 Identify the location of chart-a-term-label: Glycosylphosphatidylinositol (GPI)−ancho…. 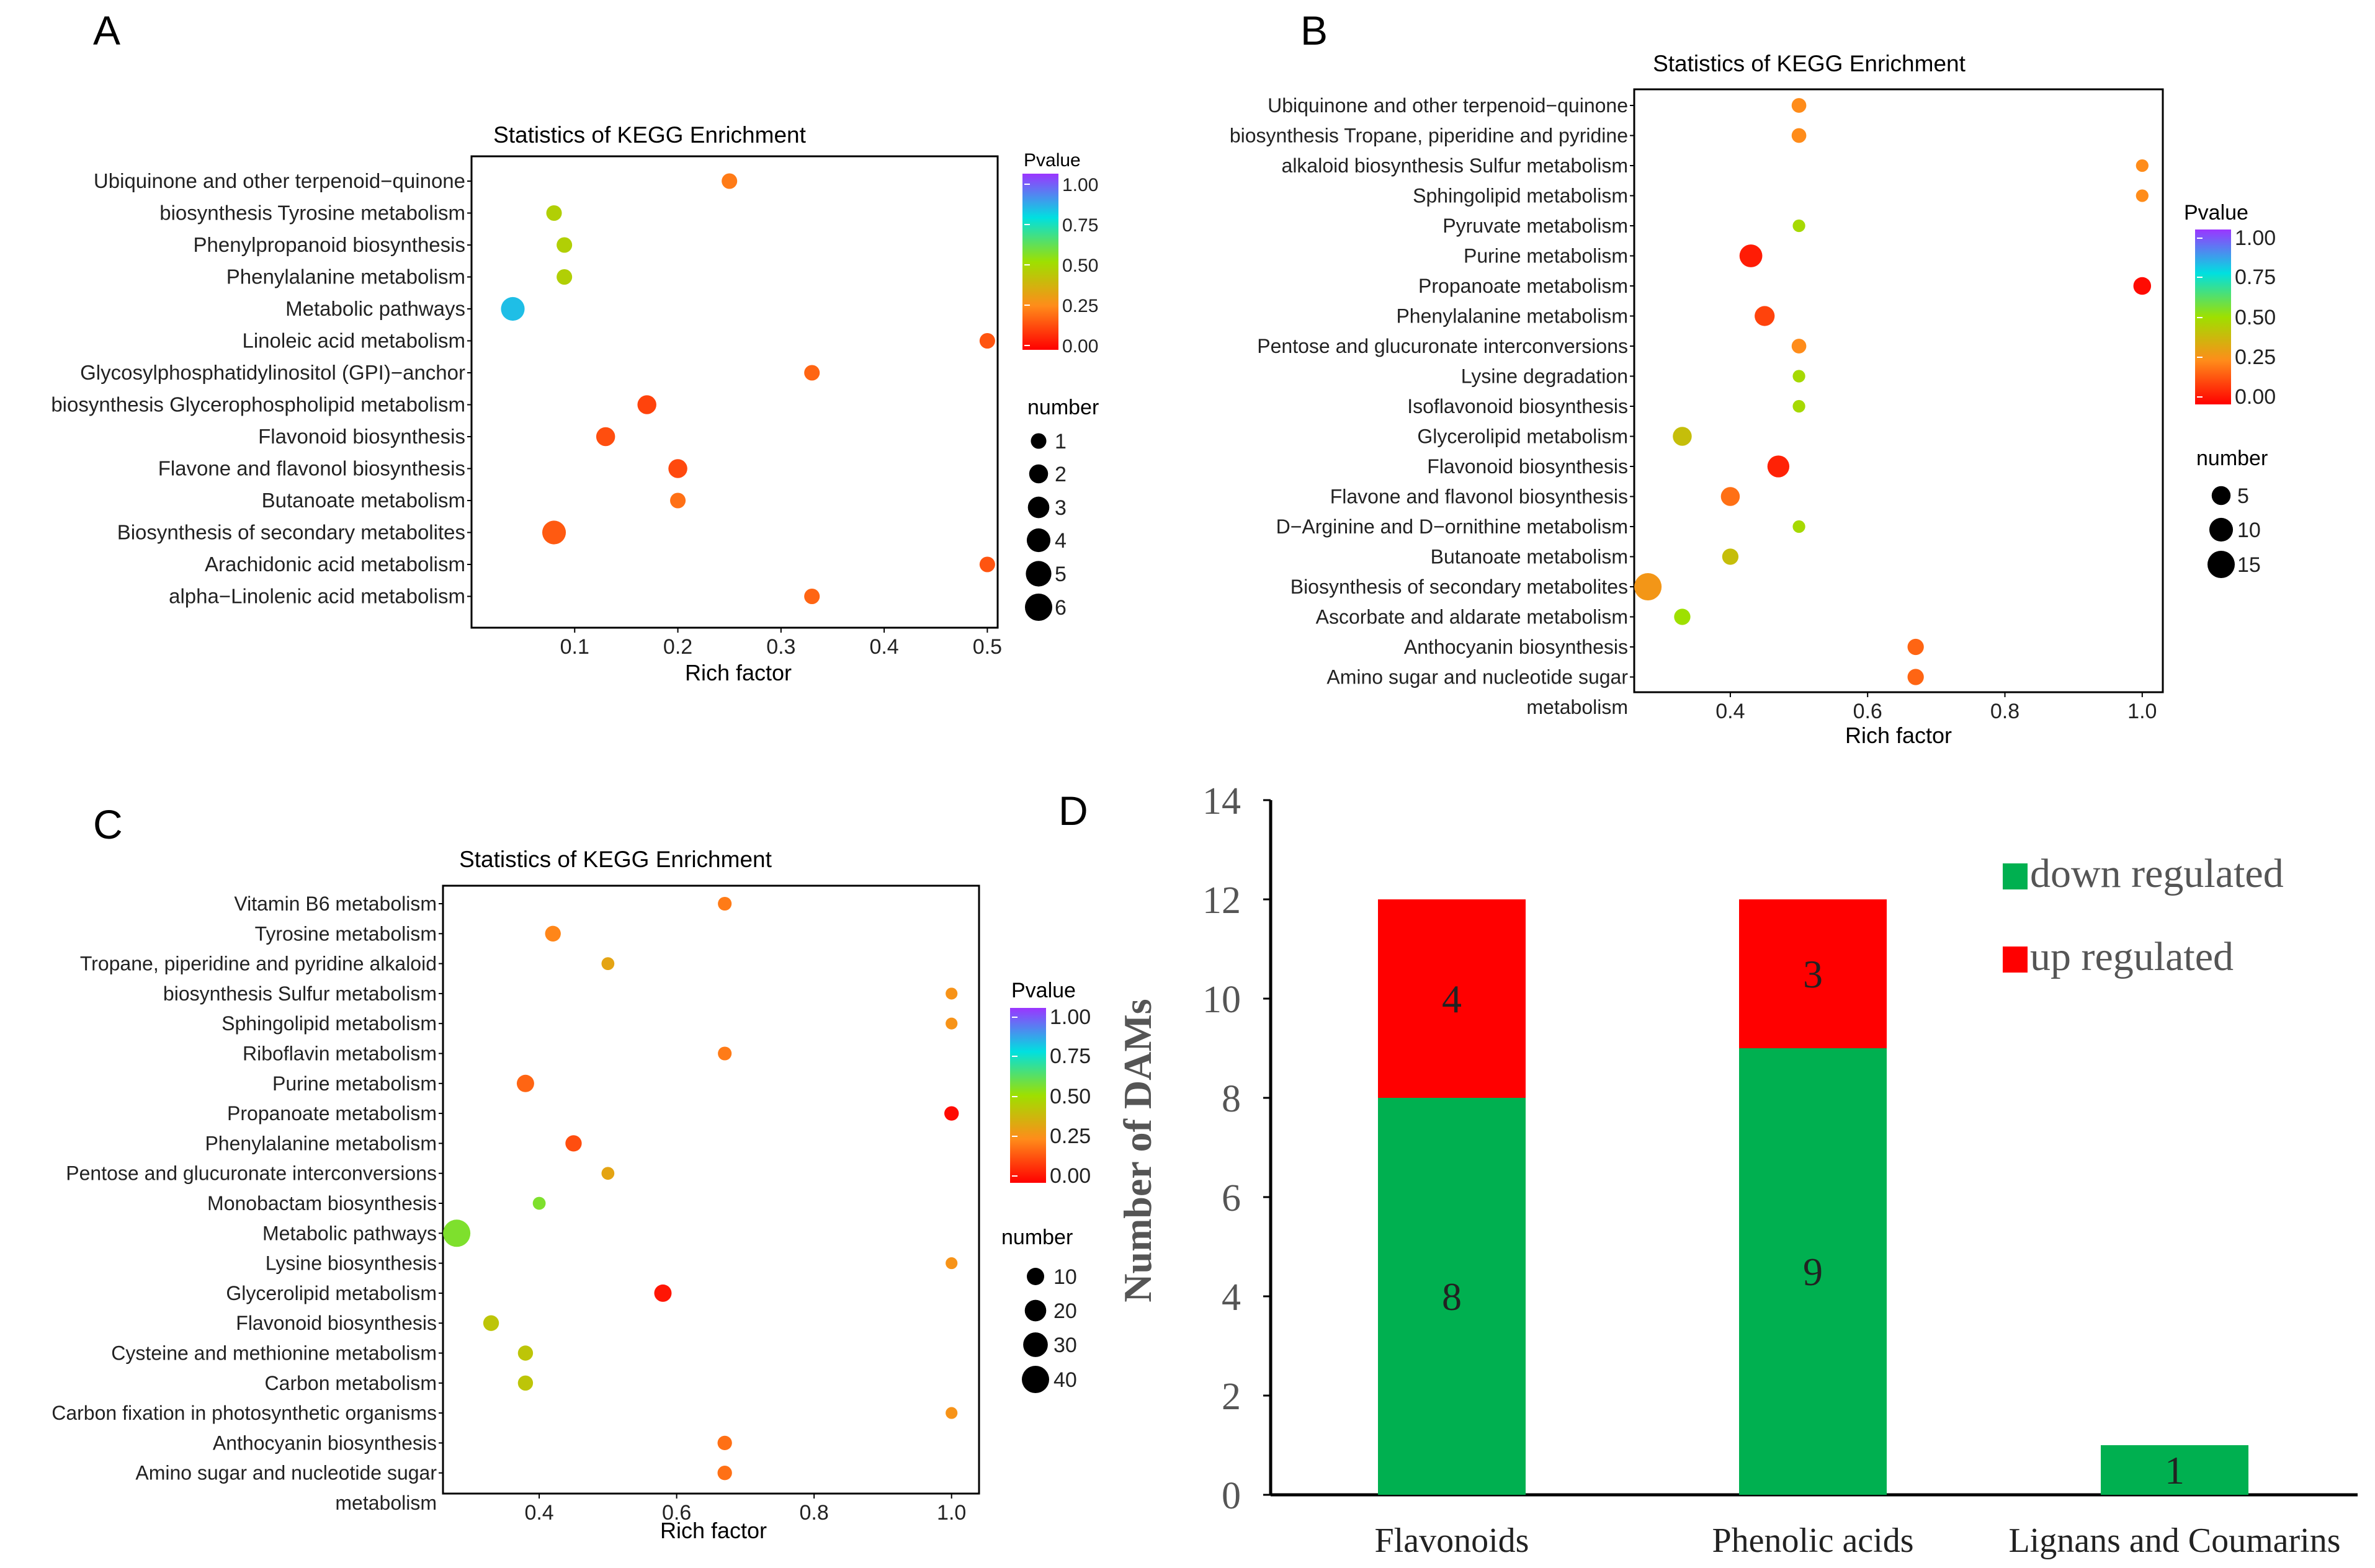
(272, 372).